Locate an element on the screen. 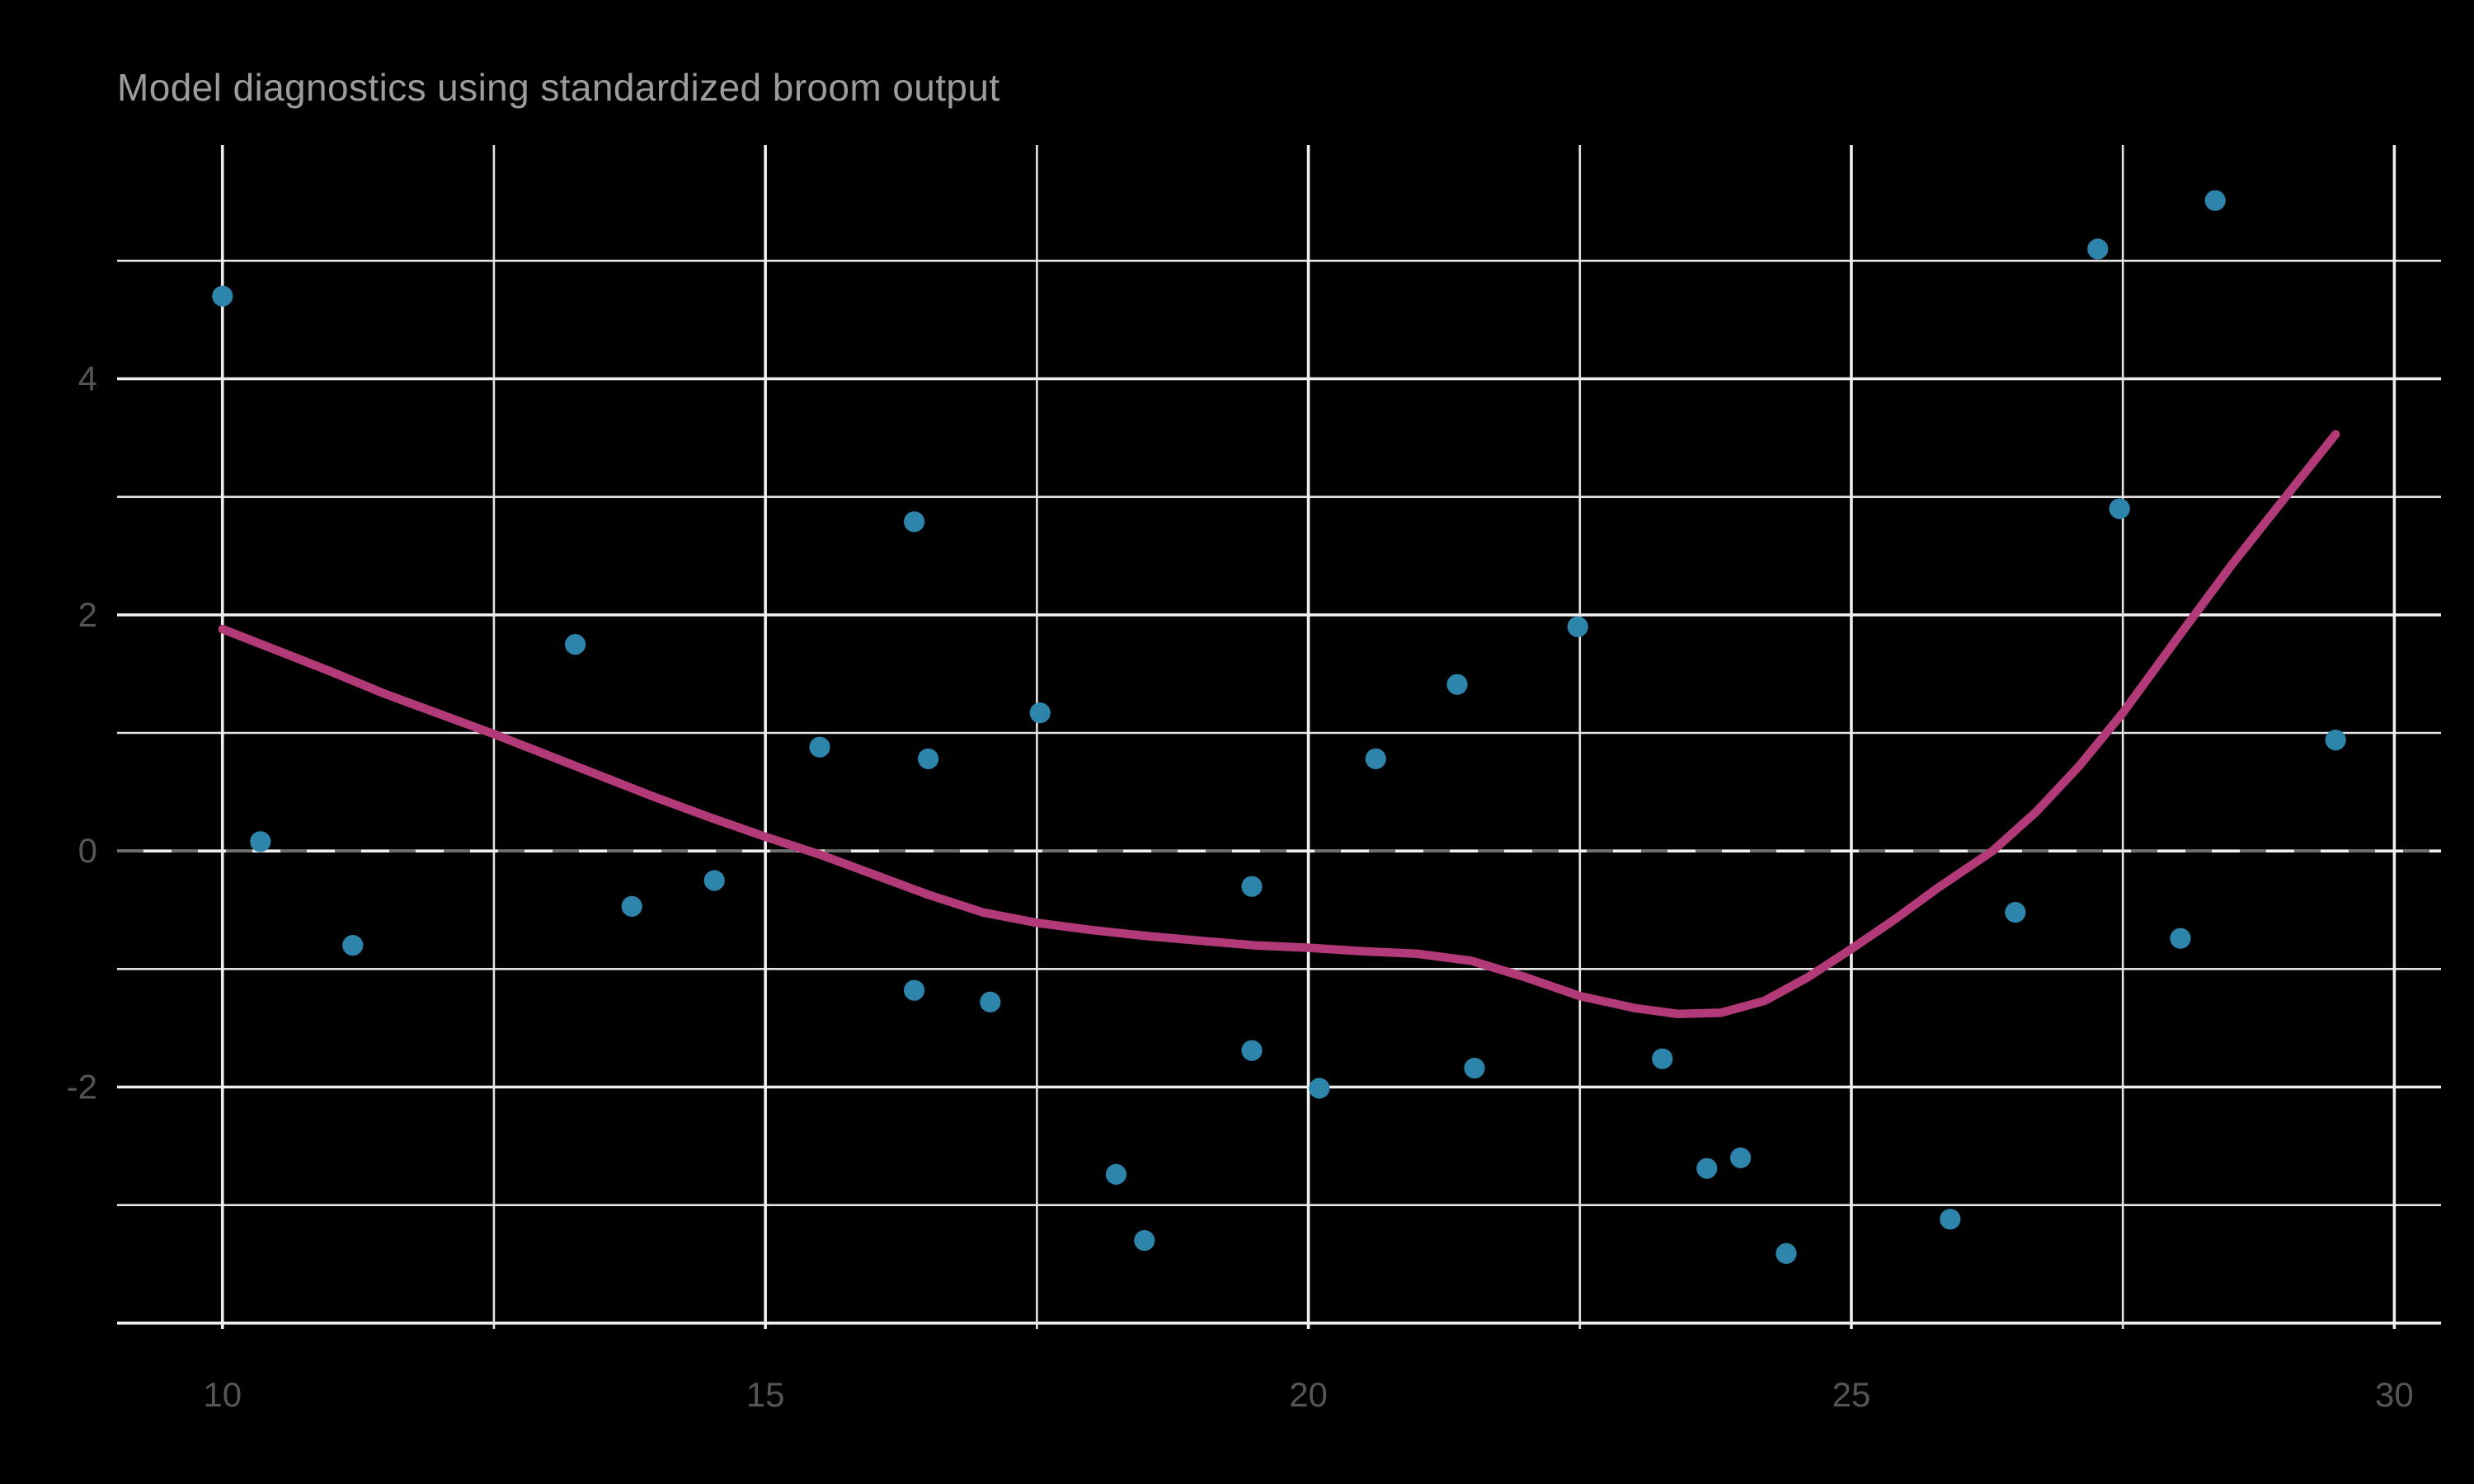  y-tick-label: 0 is located at coordinates (87, 850).